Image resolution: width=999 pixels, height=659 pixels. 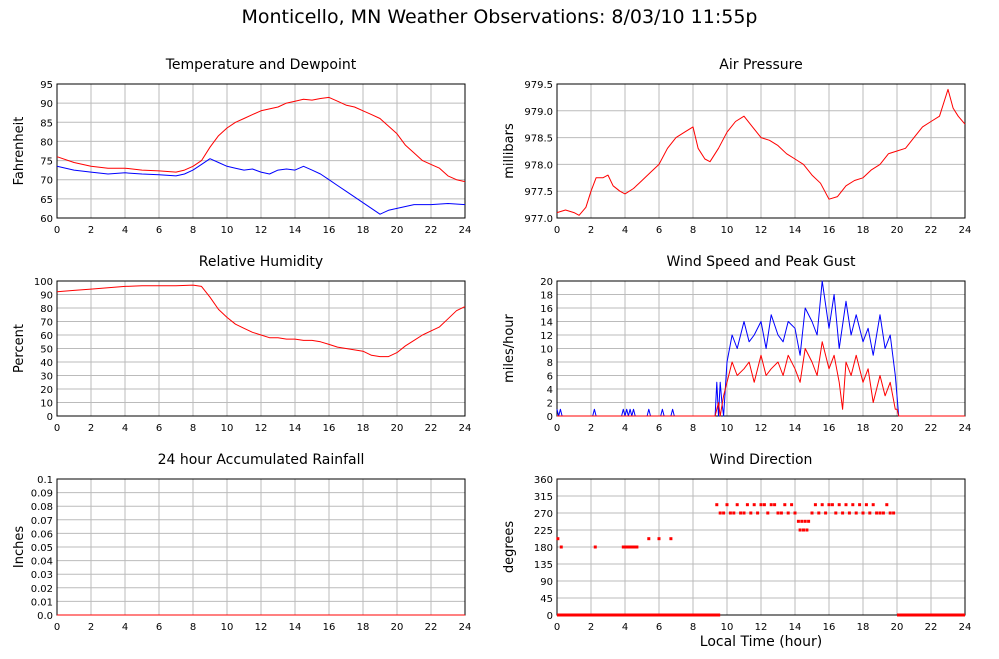 I want to click on pressure-x-tick-label: 20, so click(x=897, y=230).